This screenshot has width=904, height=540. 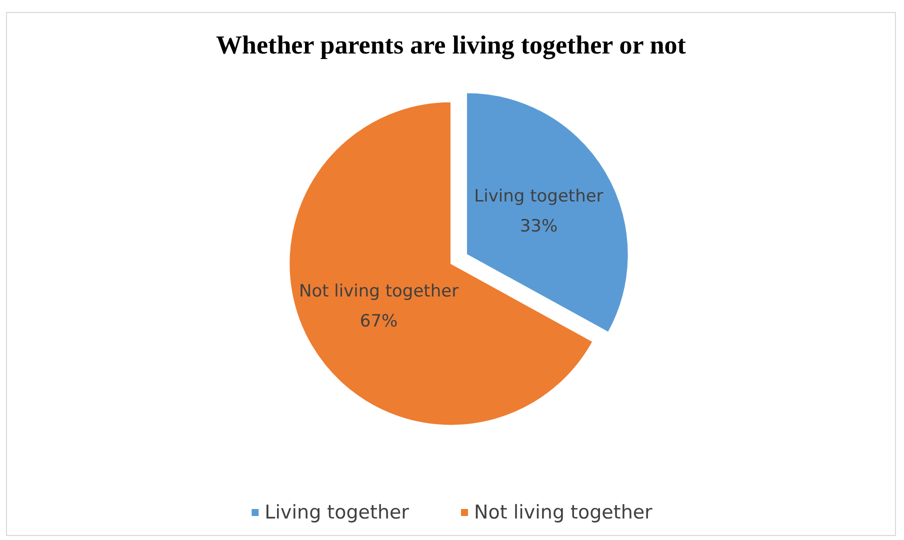 I want to click on slice-label: Not living together, so click(x=378, y=291).